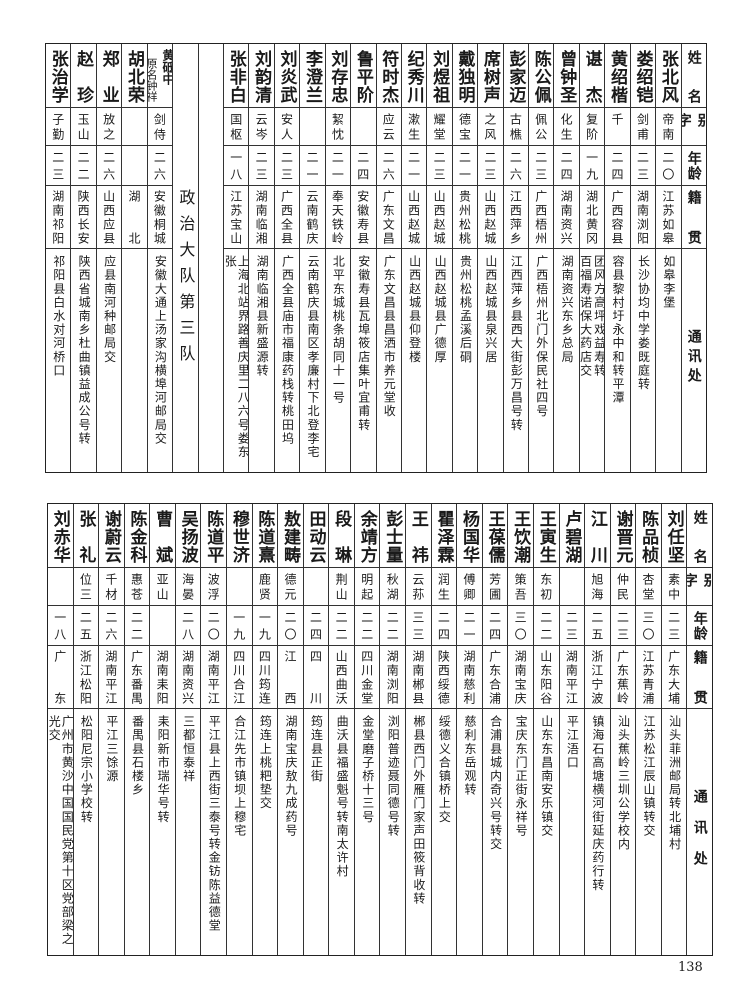 The height and width of the screenshot is (1005, 750). Describe the element at coordinates (388, 76) in the screenshot. I see `person-name: 符时杰` at that location.